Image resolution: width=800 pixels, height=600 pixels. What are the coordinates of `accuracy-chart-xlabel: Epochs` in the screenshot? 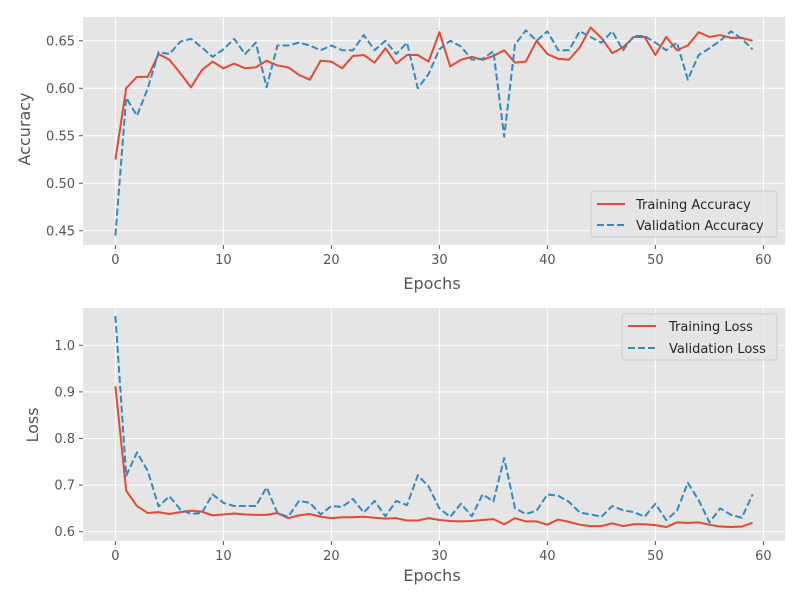 It's located at (431, 283).